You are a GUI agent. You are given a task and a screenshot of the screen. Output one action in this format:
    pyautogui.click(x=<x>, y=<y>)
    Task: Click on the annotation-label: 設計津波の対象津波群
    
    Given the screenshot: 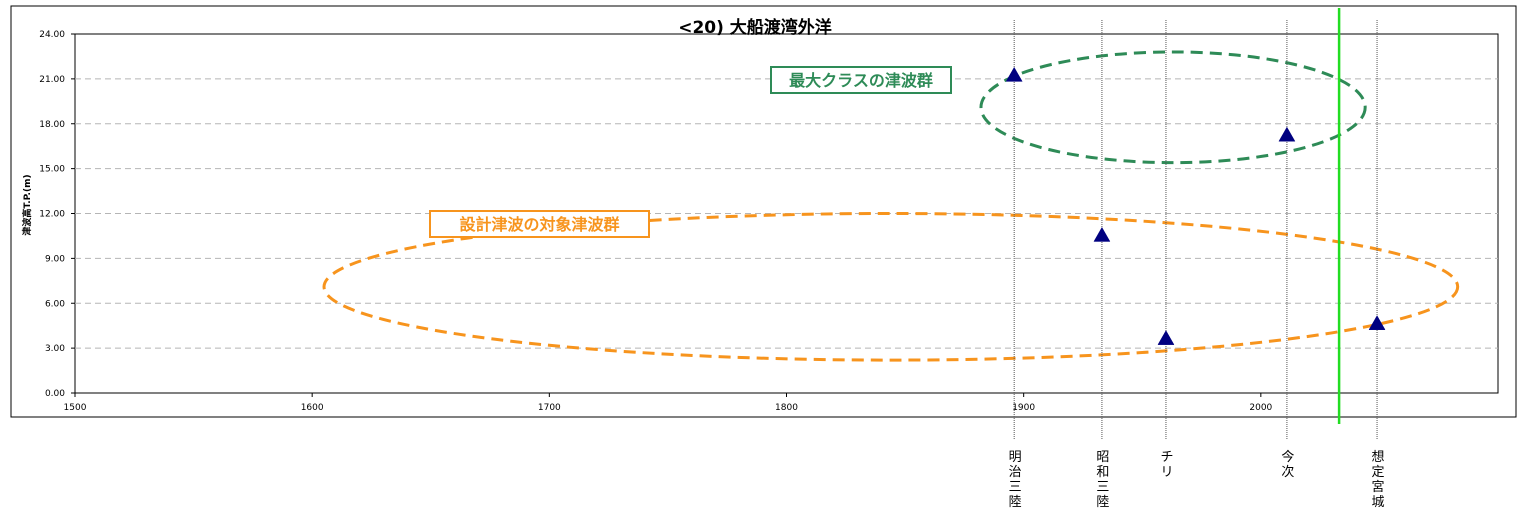 What is the action you would take?
    pyautogui.click(x=539, y=224)
    